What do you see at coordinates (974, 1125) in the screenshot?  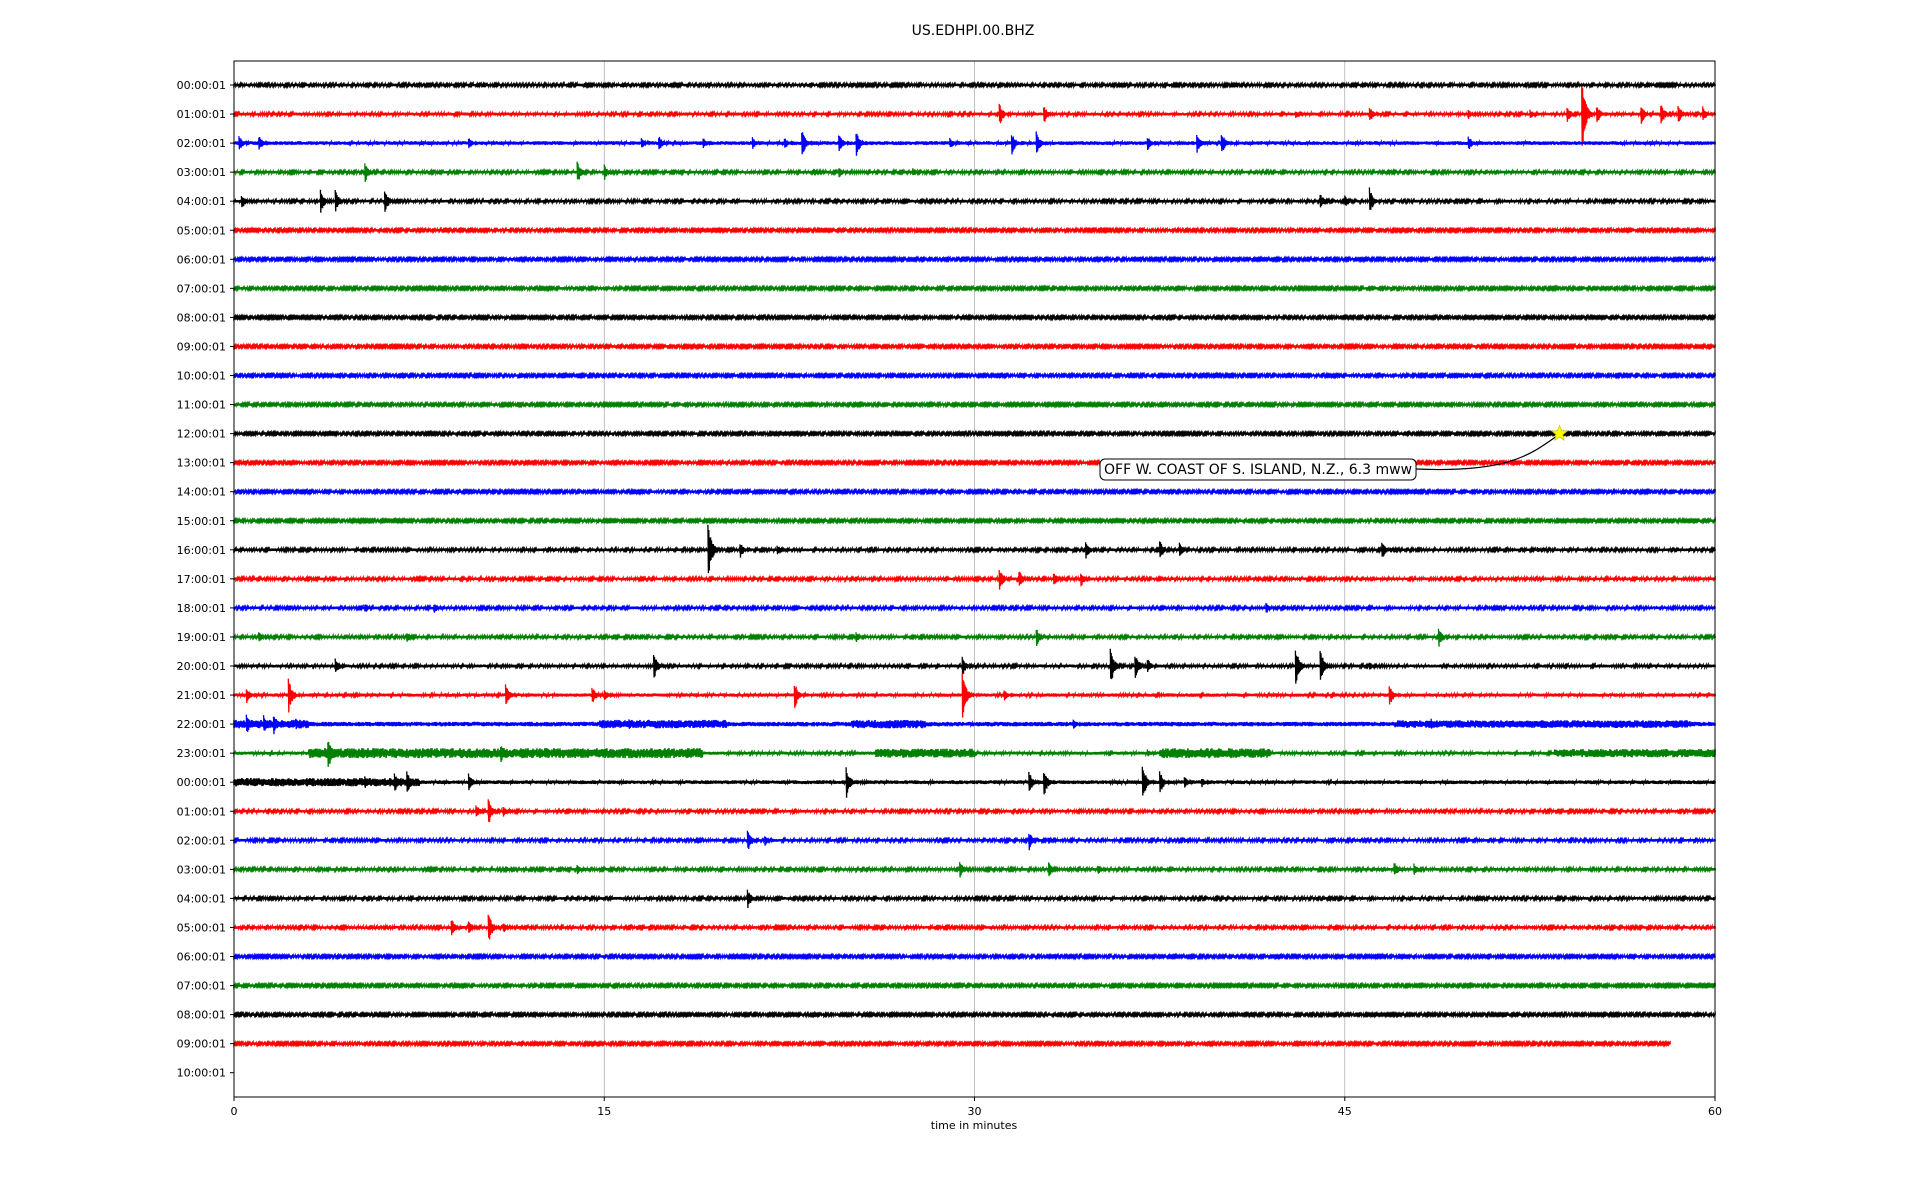 I see `x-axis-label: time in minutes` at bounding box center [974, 1125].